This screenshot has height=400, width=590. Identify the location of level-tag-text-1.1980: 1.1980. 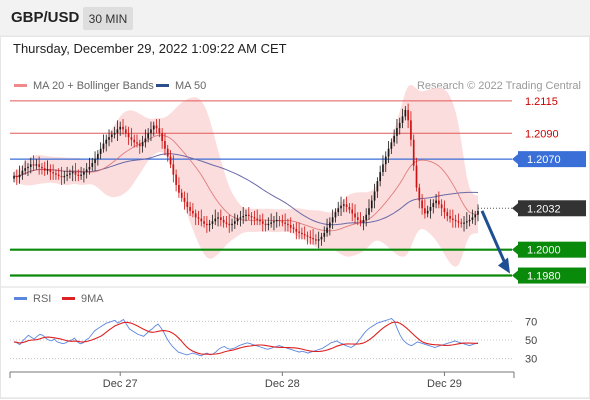
(544, 277).